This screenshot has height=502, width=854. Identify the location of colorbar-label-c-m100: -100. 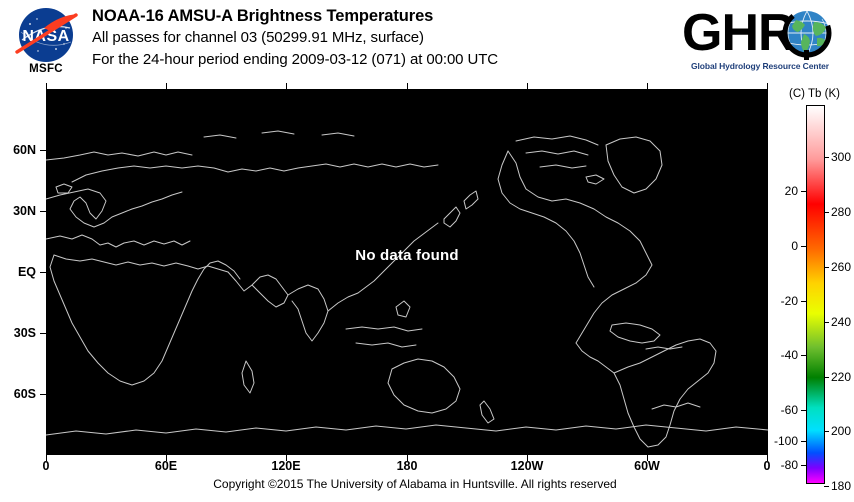
(785, 441).